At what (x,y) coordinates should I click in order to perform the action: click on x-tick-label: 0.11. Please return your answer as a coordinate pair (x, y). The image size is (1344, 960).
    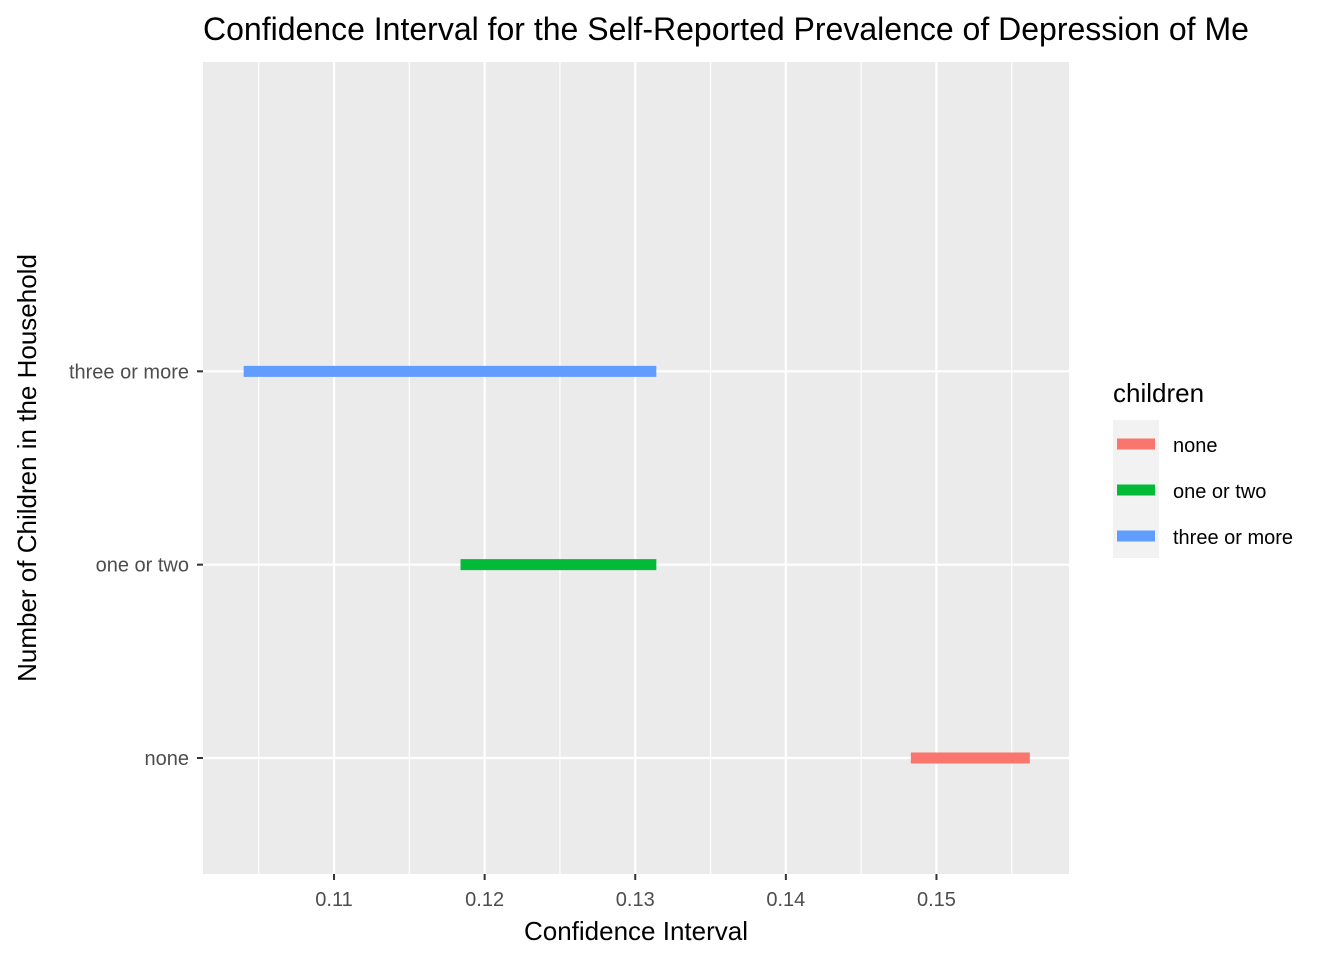
    Looking at the image, I should click on (333, 900).